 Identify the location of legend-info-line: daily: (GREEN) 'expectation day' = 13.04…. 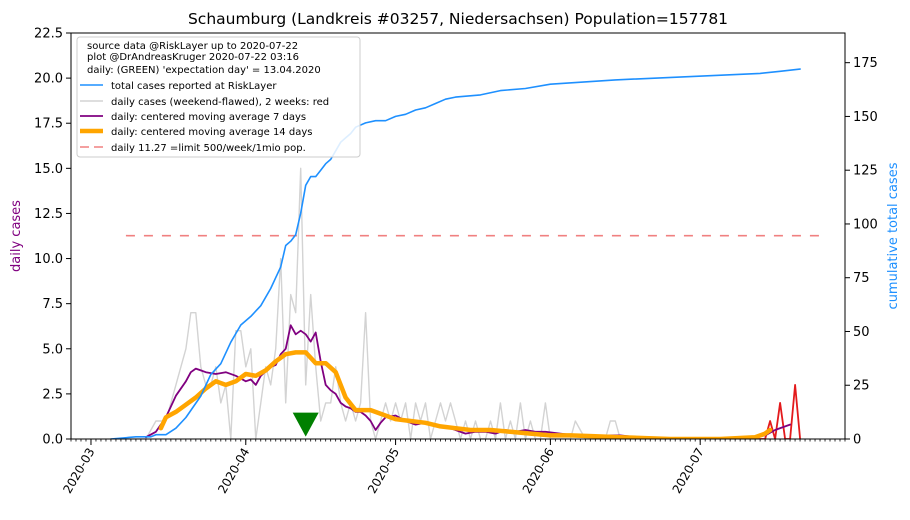
(204, 70).